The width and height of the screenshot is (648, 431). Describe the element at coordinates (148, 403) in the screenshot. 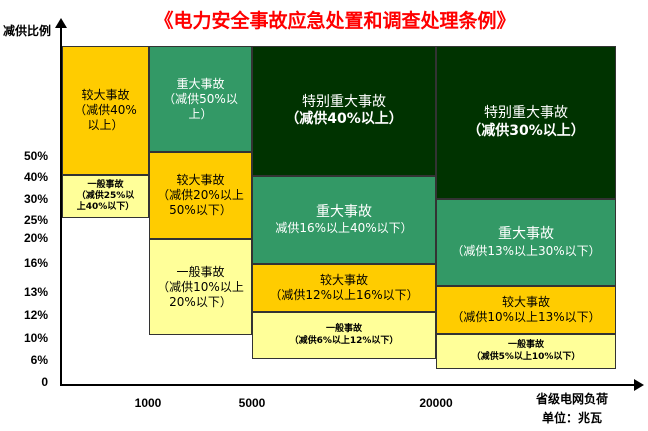

I see `x-tick-1000: 1000` at that location.